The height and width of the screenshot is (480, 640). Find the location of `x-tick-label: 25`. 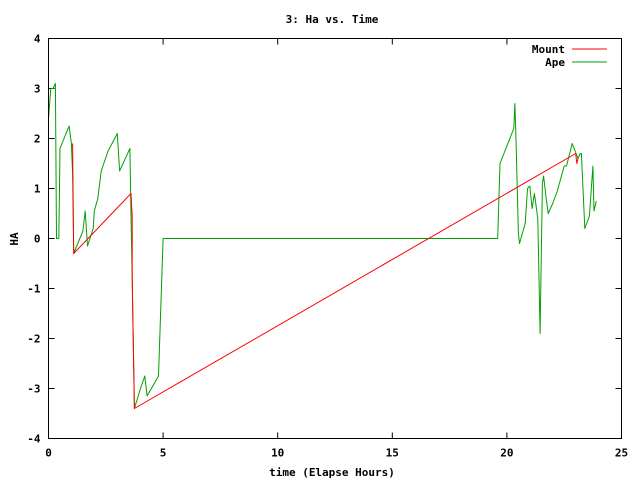

x-tick-label: 25 is located at coordinates (621, 453).